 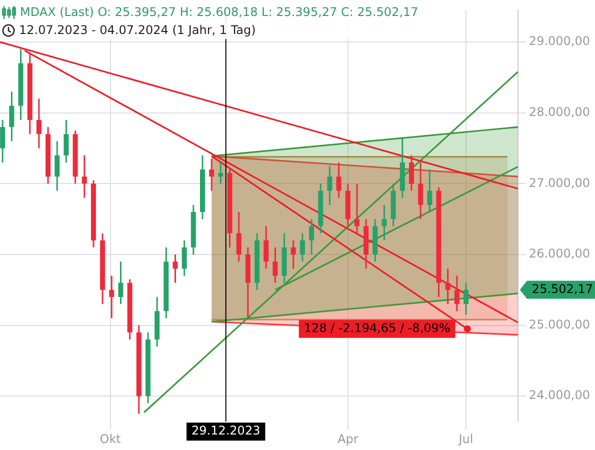 What do you see at coordinates (559, 395) in the screenshot?
I see `y-tick-label: 24.000,00` at bounding box center [559, 395].